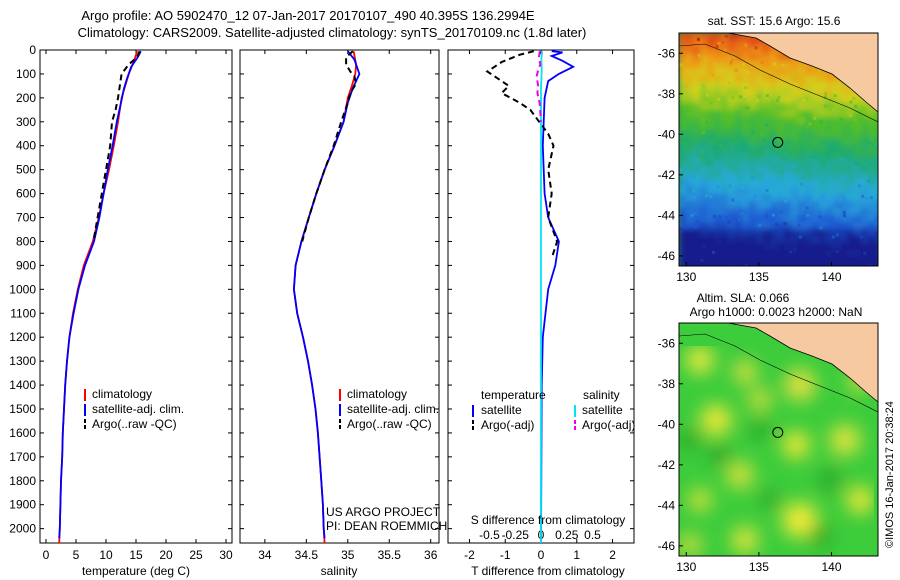 The height and width of the screenshot is (580, 900). Describe the element at coordinates (778, 439) in the screenshot. I see `sla-map-frame` at that location.